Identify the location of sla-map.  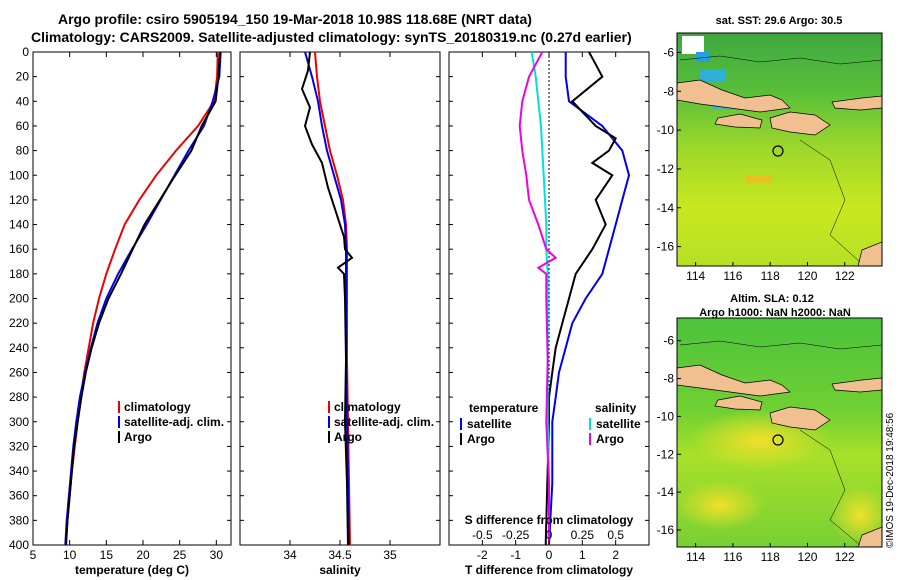
(779, 432).